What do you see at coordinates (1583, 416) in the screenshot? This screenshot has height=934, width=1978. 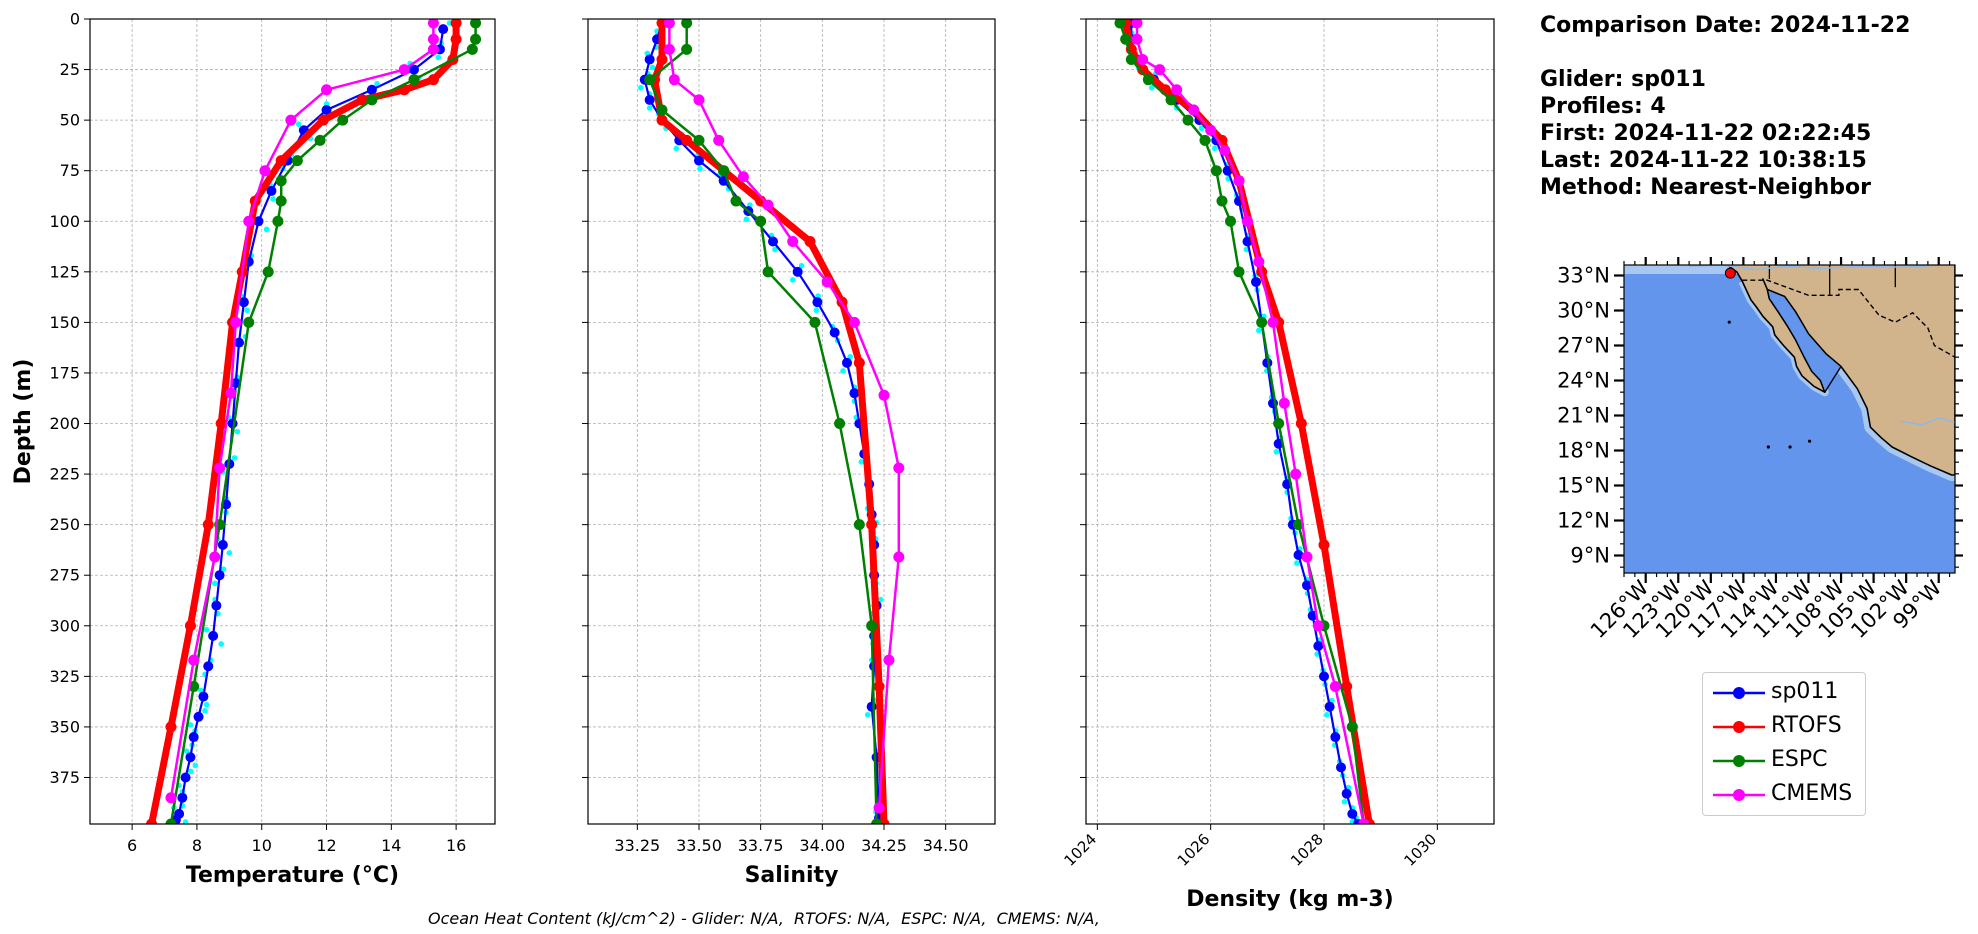 I see `map-lat-label: 21°N` at bounding box center [1583, 416].